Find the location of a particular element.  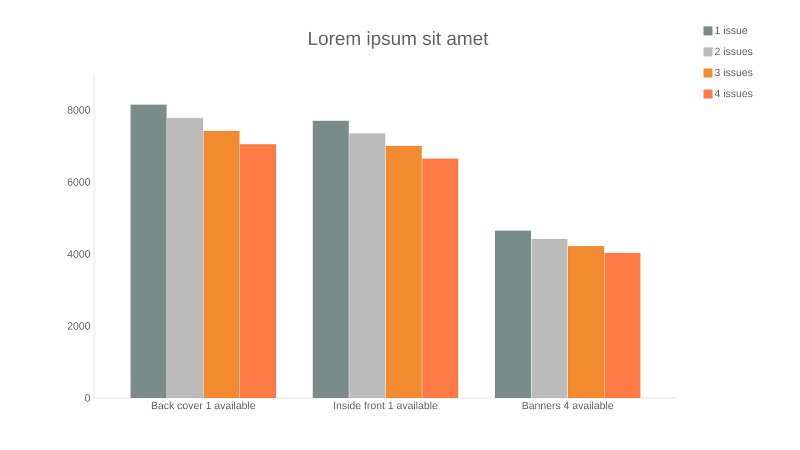

x-tick-label: Banners 4 available is located at coordinates (568, 406).